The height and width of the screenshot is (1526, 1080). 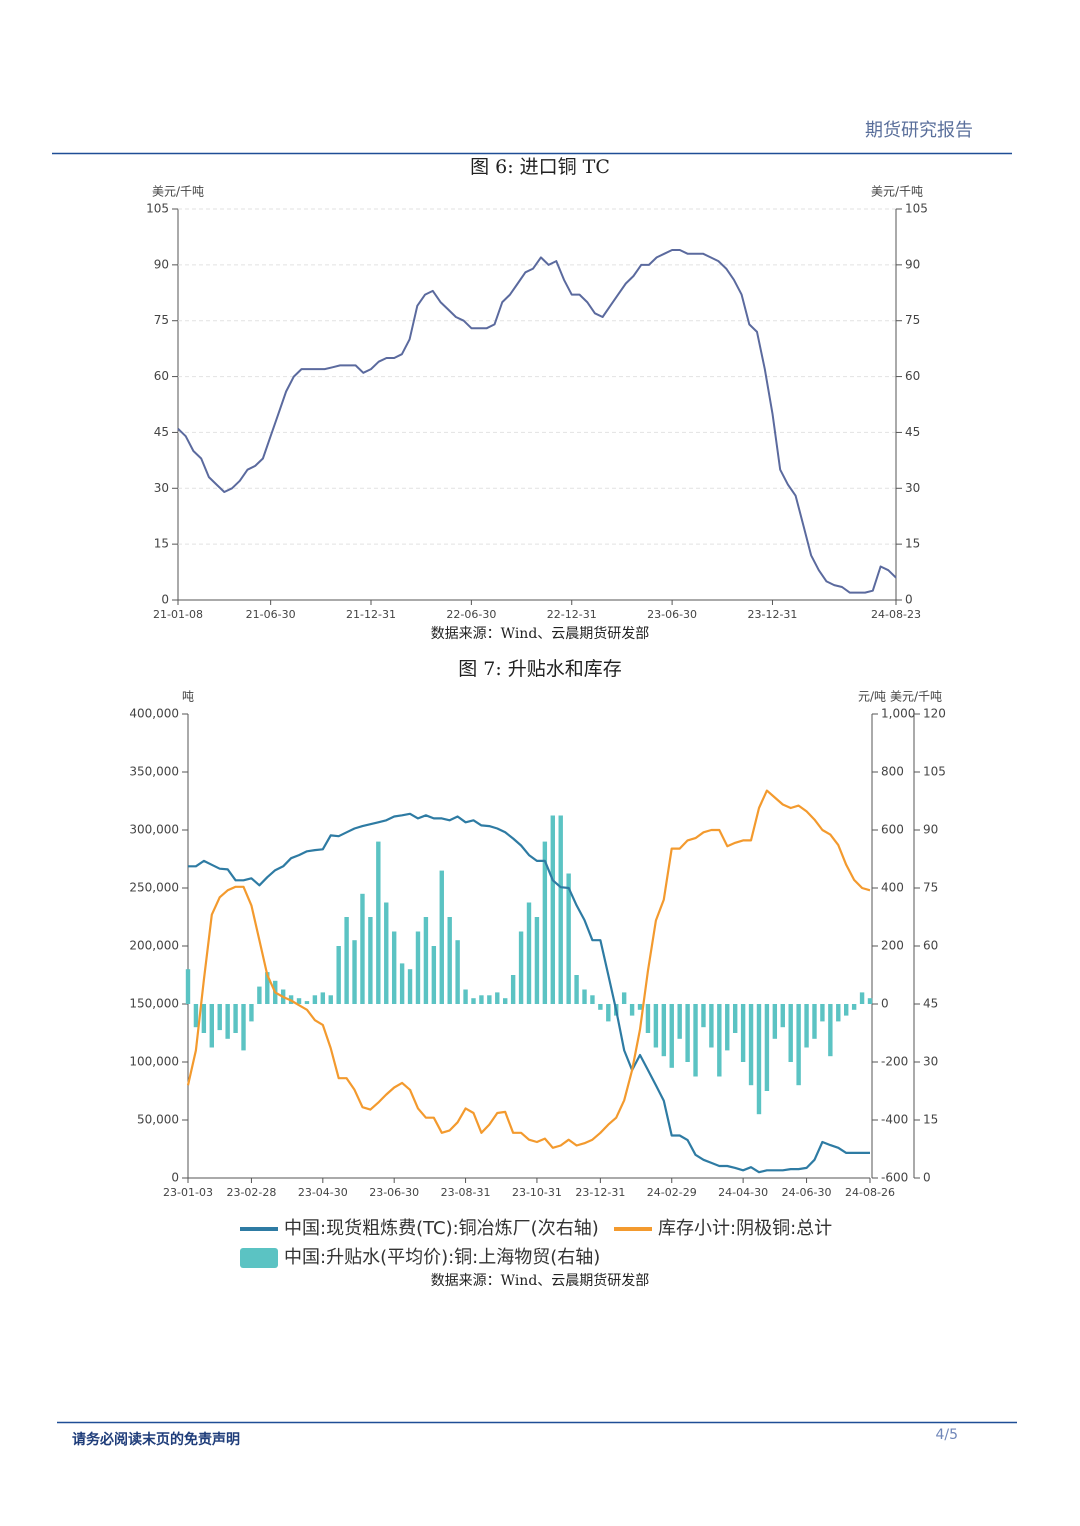 I want to click on legend-label: 库存小计:阴极铜:总计, so click(x=745, y=1228).